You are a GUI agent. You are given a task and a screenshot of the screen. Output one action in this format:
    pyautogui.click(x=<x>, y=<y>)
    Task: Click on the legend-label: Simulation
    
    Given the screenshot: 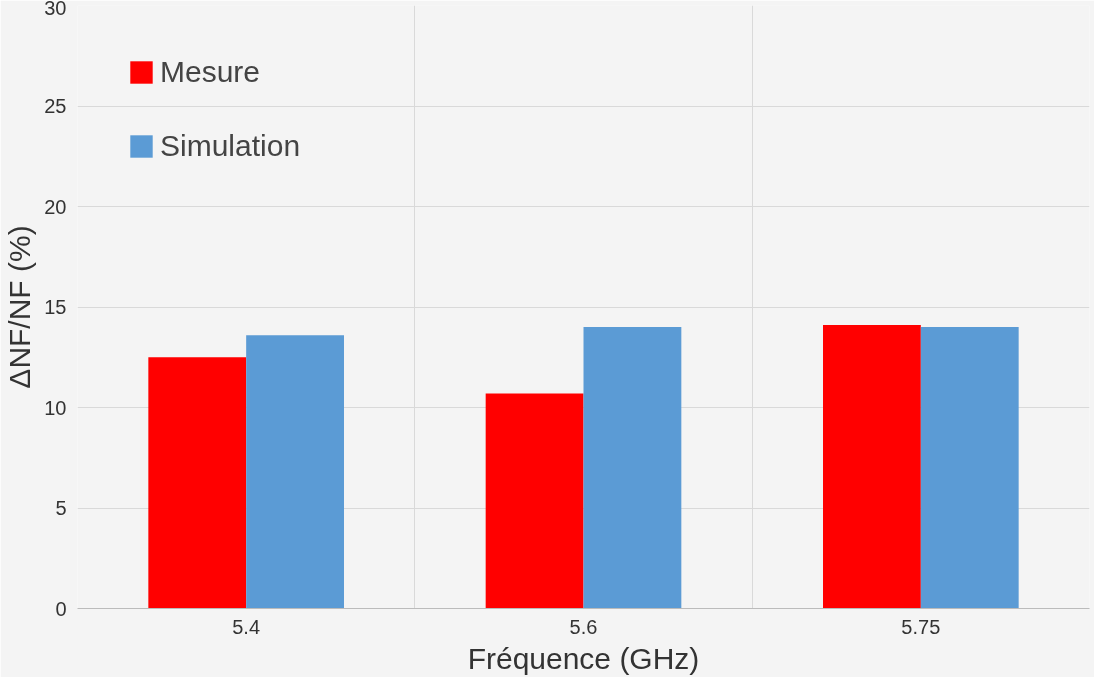 What is the action you would take?
    pyautogui.click(x=230, y=146)
    